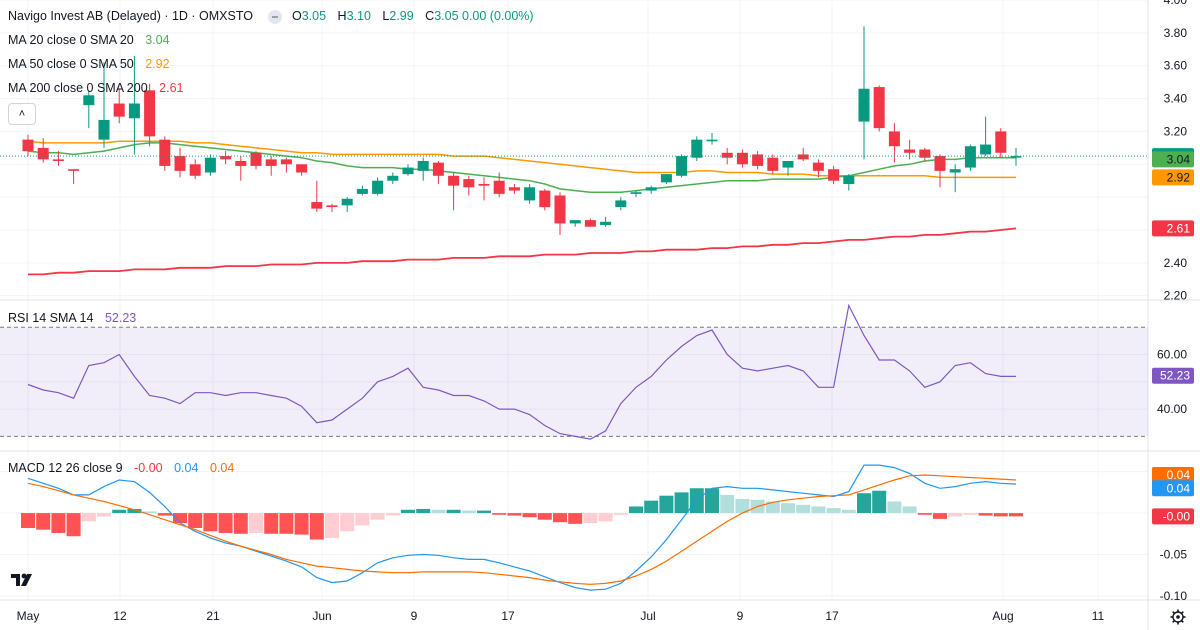  Describe the element at coordinates (222, 468) in the screenshot. I see `legend-macd-signal-value: 0.04` at that location.